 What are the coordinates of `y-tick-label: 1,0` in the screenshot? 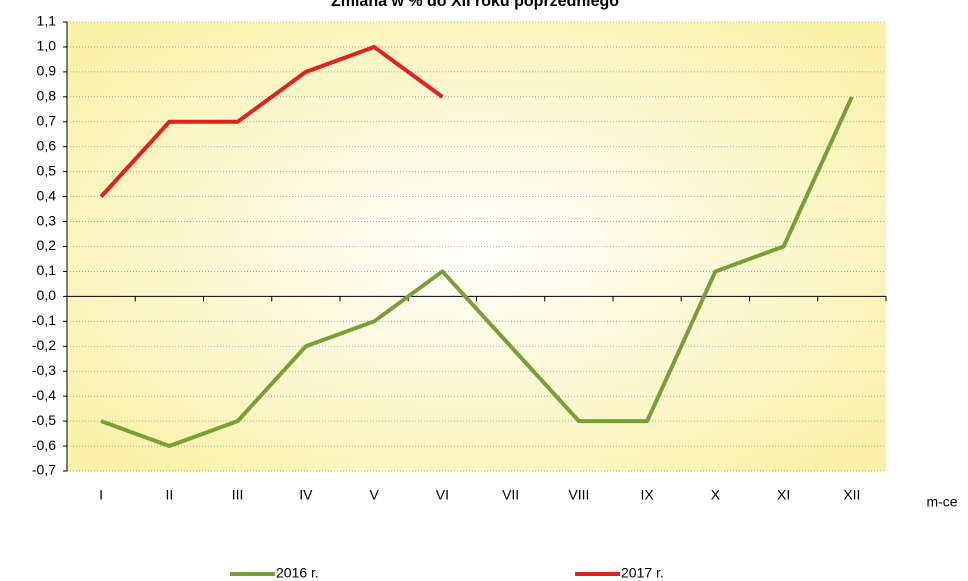 It's located at (47, 46).